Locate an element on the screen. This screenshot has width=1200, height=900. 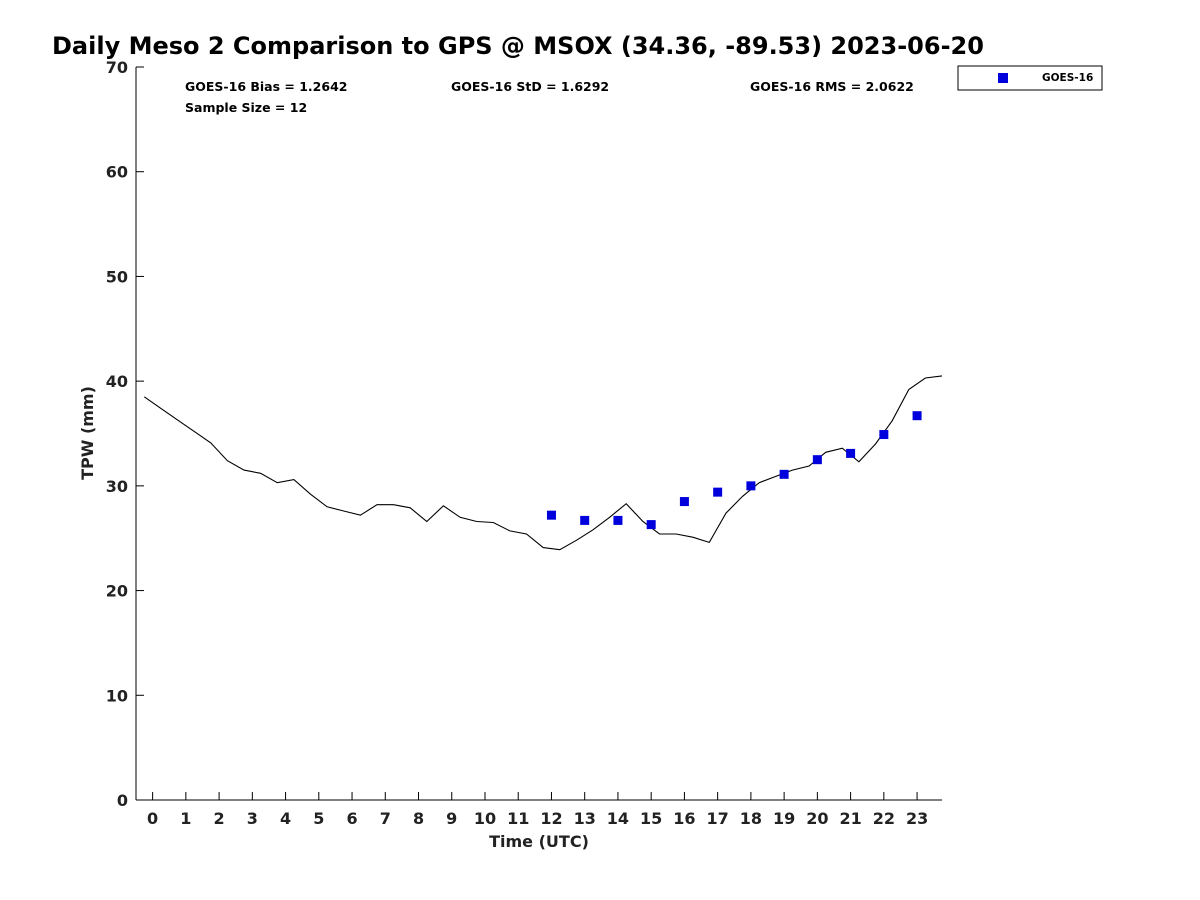
y-tick-label: 30 is located at coordinates (117, 486).